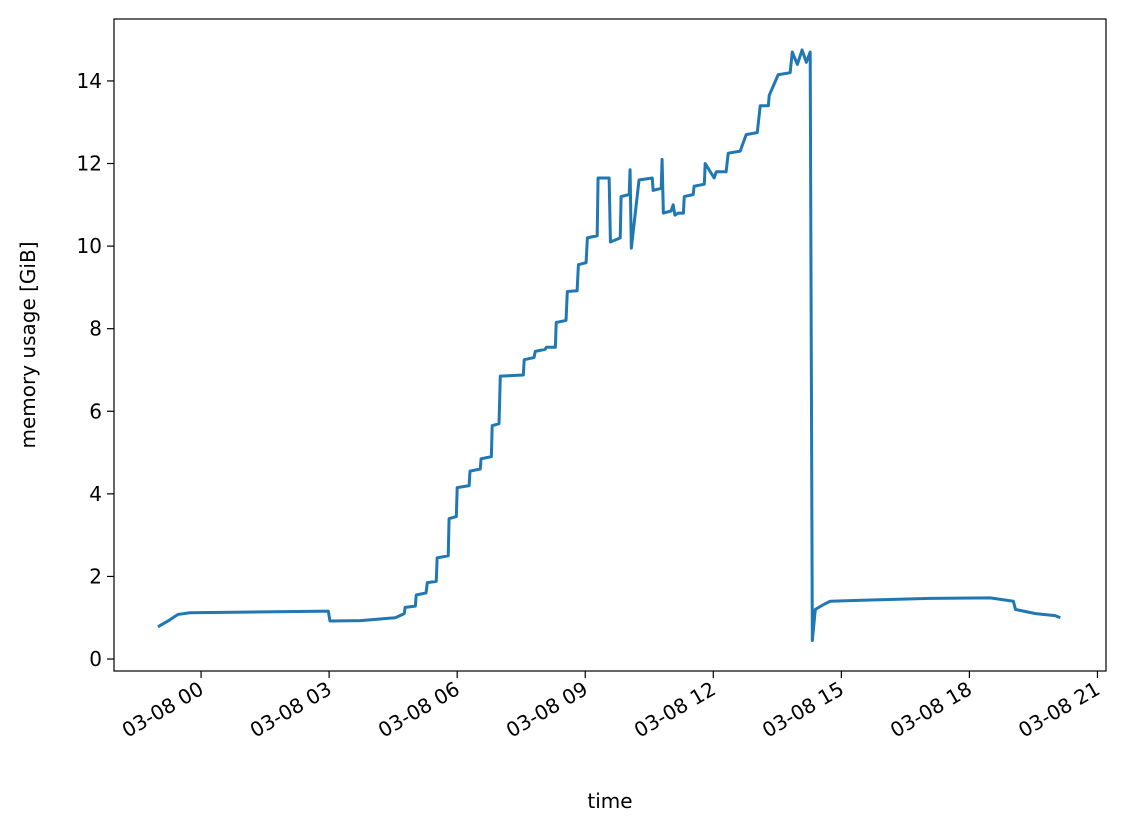 The height and width of the screenshot is (837, 1125). I want to click on x-axis-label: time, so click(609, 801).